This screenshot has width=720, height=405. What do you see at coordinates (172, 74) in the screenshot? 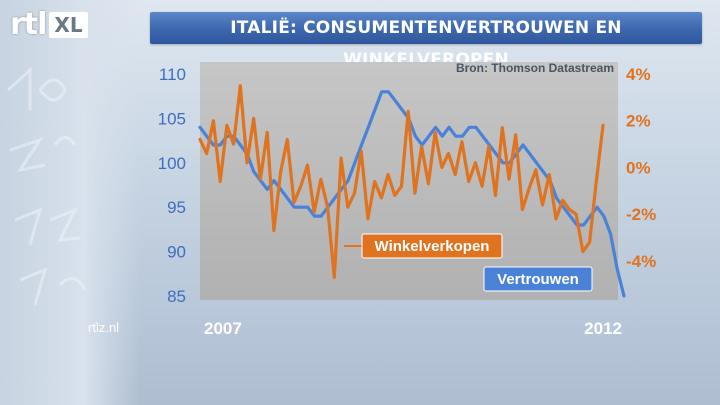
I see `left-axis-tick: 110` at bounding box center [172, 74].